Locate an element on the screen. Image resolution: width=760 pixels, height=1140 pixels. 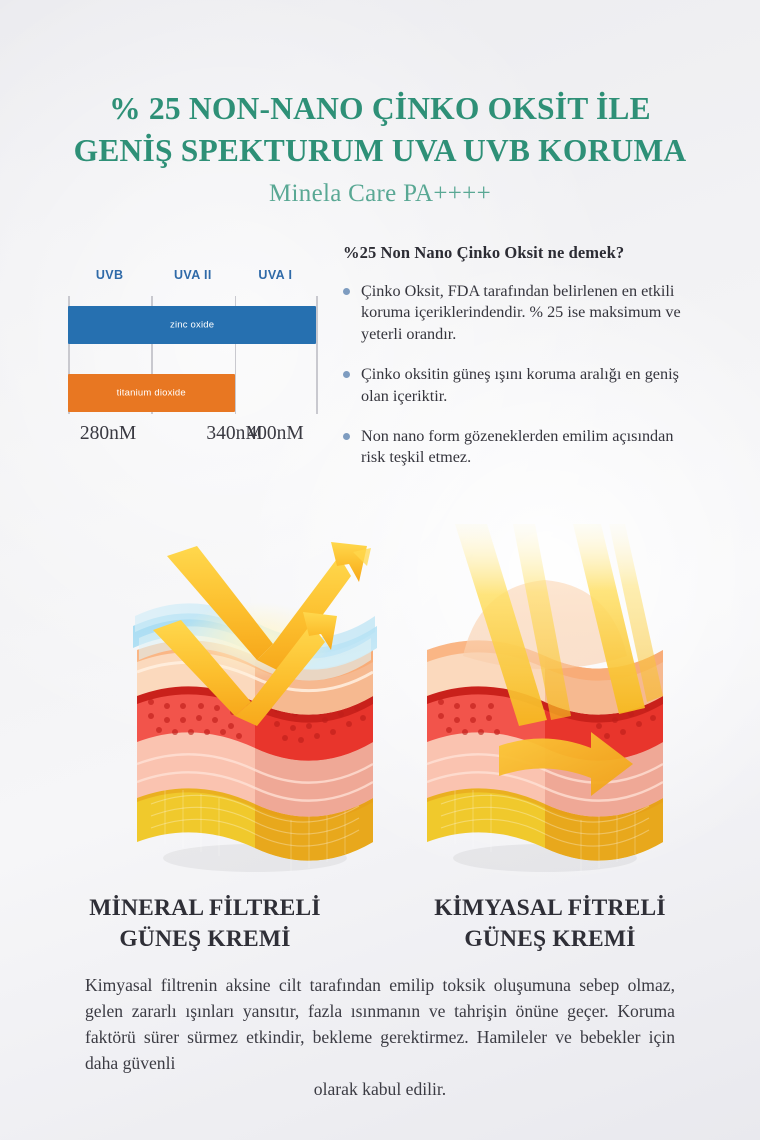
footer-paragraph-last-line: olarak kabul edilir. is located at coordinates (380, 1089).